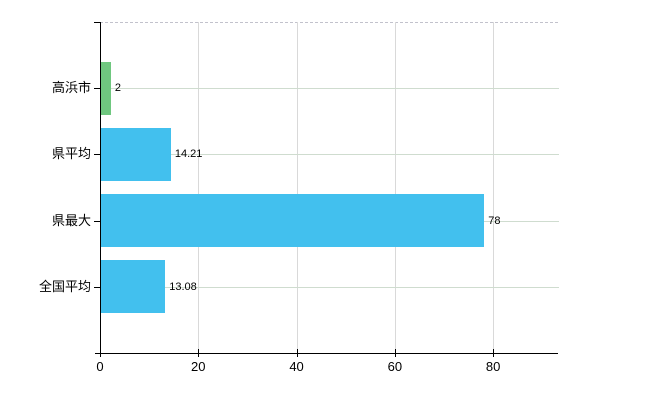  Describe the element at coordinates (183, 286) in the screenshot. I see `bar-value-label: 13.08` at that location.